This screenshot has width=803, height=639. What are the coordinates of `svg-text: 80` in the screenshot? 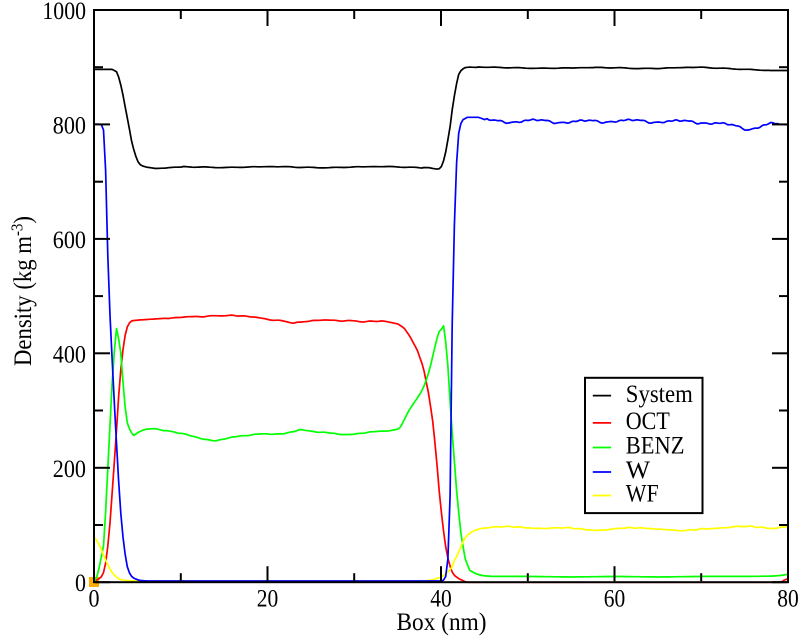 It's located at (788, 599).